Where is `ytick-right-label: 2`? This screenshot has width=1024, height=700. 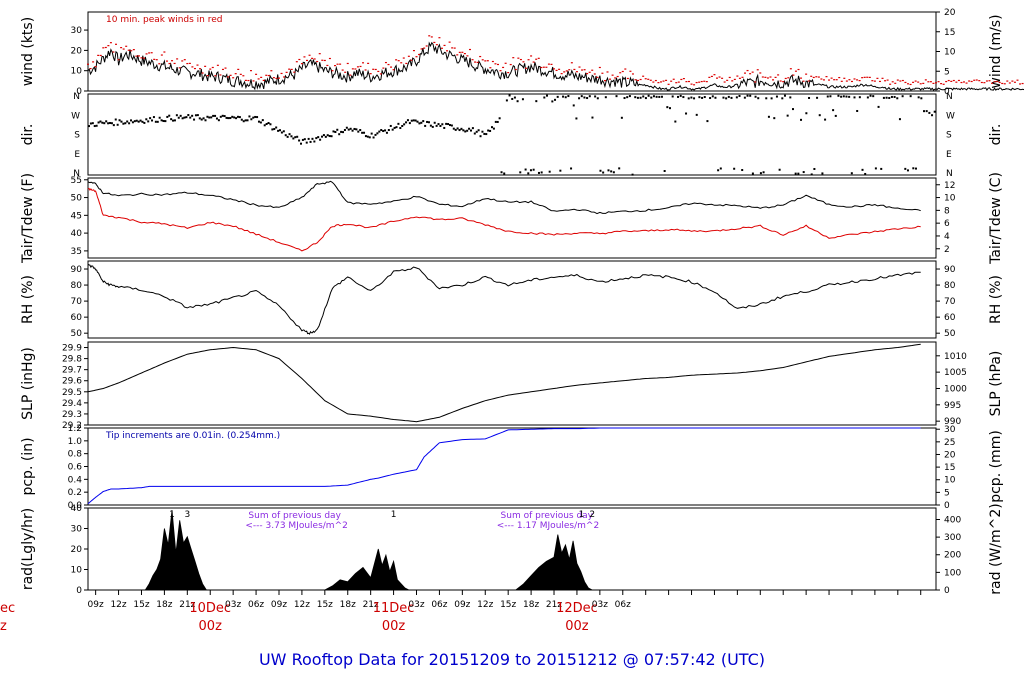 ytick-right-label: 2 is located at coordinates (947, 250).